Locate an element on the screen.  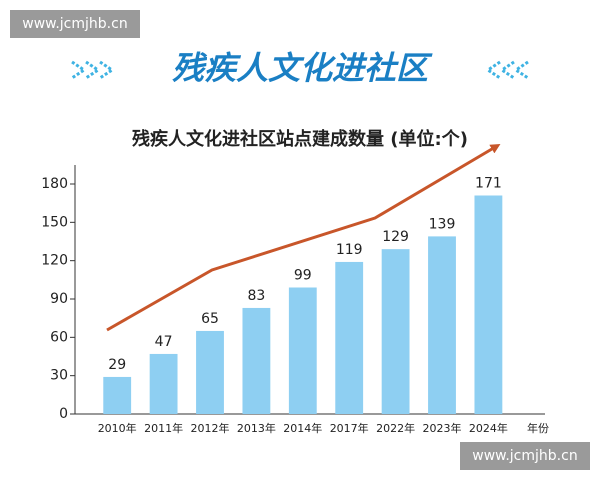
value-label: 171 is located at coordinates (488, 184).